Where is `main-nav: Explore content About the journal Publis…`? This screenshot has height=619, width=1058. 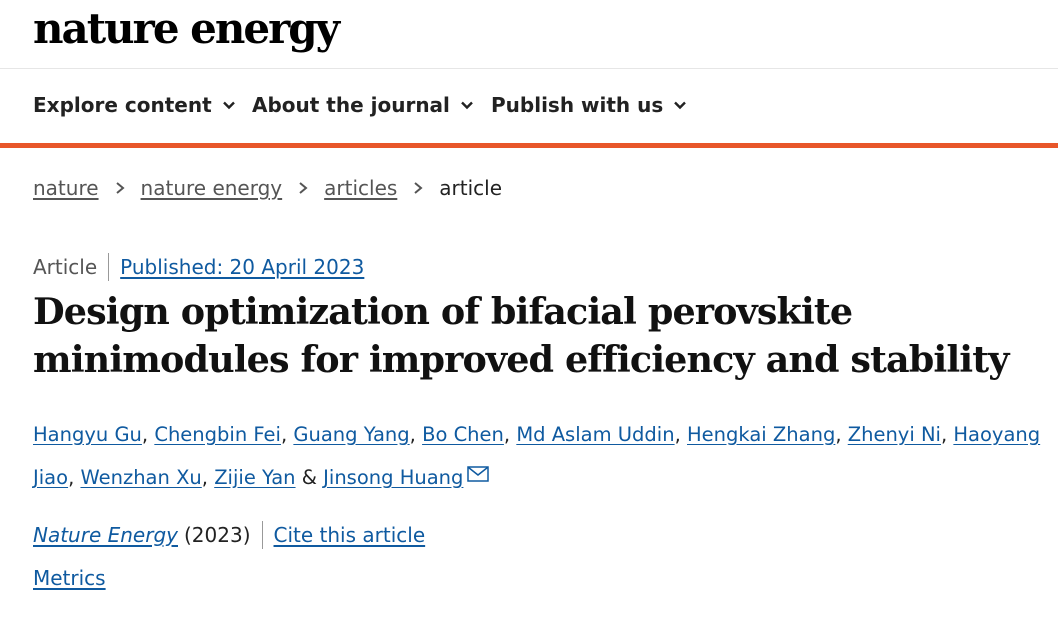
main-nav: Explore content About the journal Publis… is located at coordinates (529, 108).